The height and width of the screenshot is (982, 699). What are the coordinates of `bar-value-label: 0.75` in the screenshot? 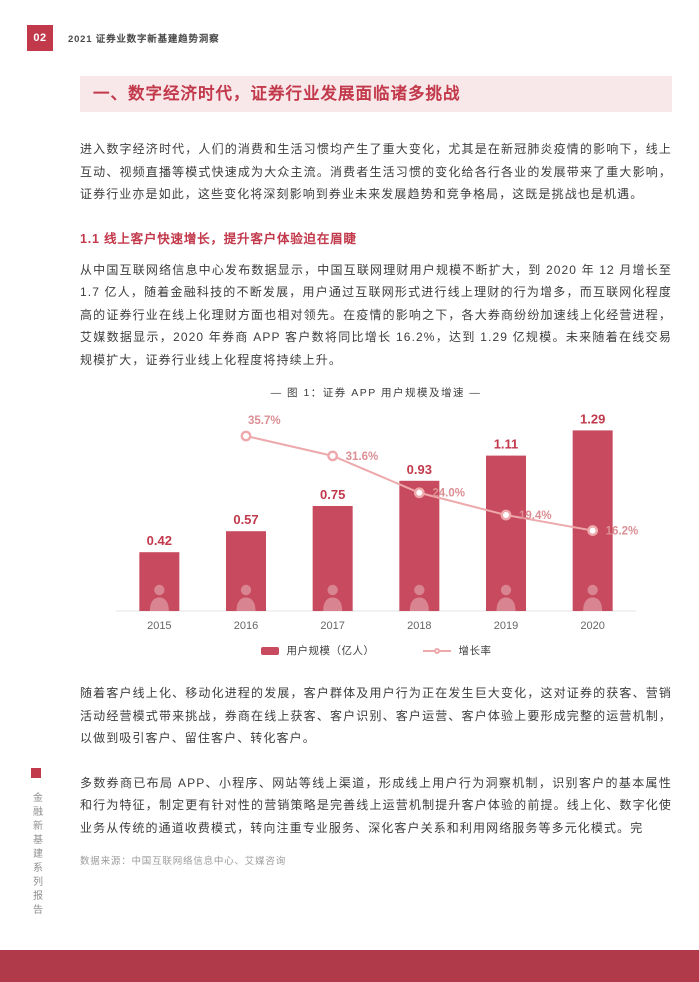 It's located at (332, 494).